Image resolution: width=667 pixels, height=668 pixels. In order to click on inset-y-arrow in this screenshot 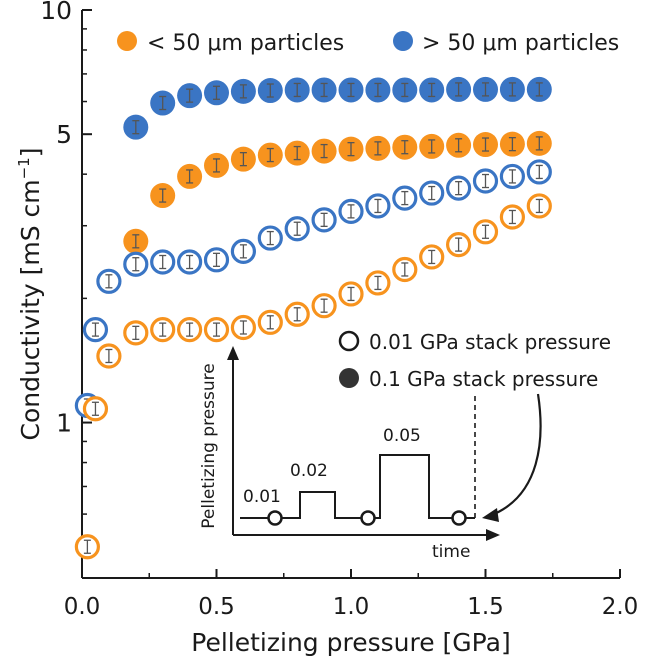, I will do `click(233, 353)`.